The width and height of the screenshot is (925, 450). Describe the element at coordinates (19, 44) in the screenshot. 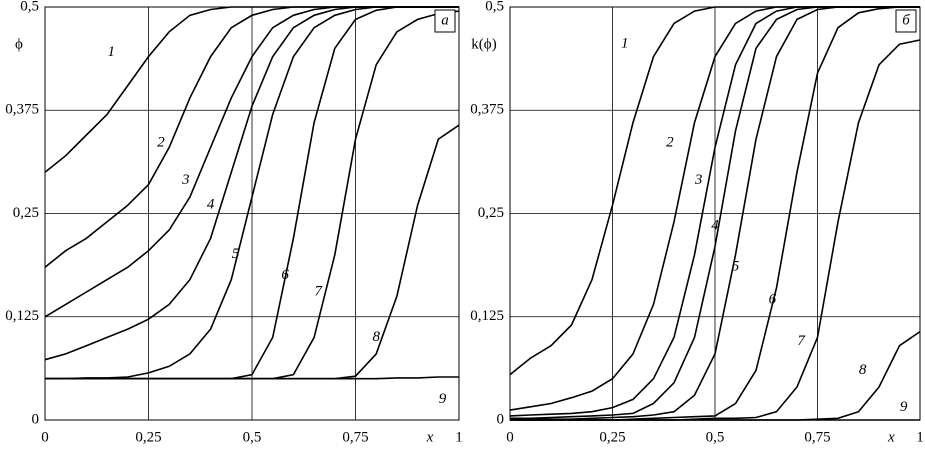

I see `y-axis-label: ϕ` at that location.